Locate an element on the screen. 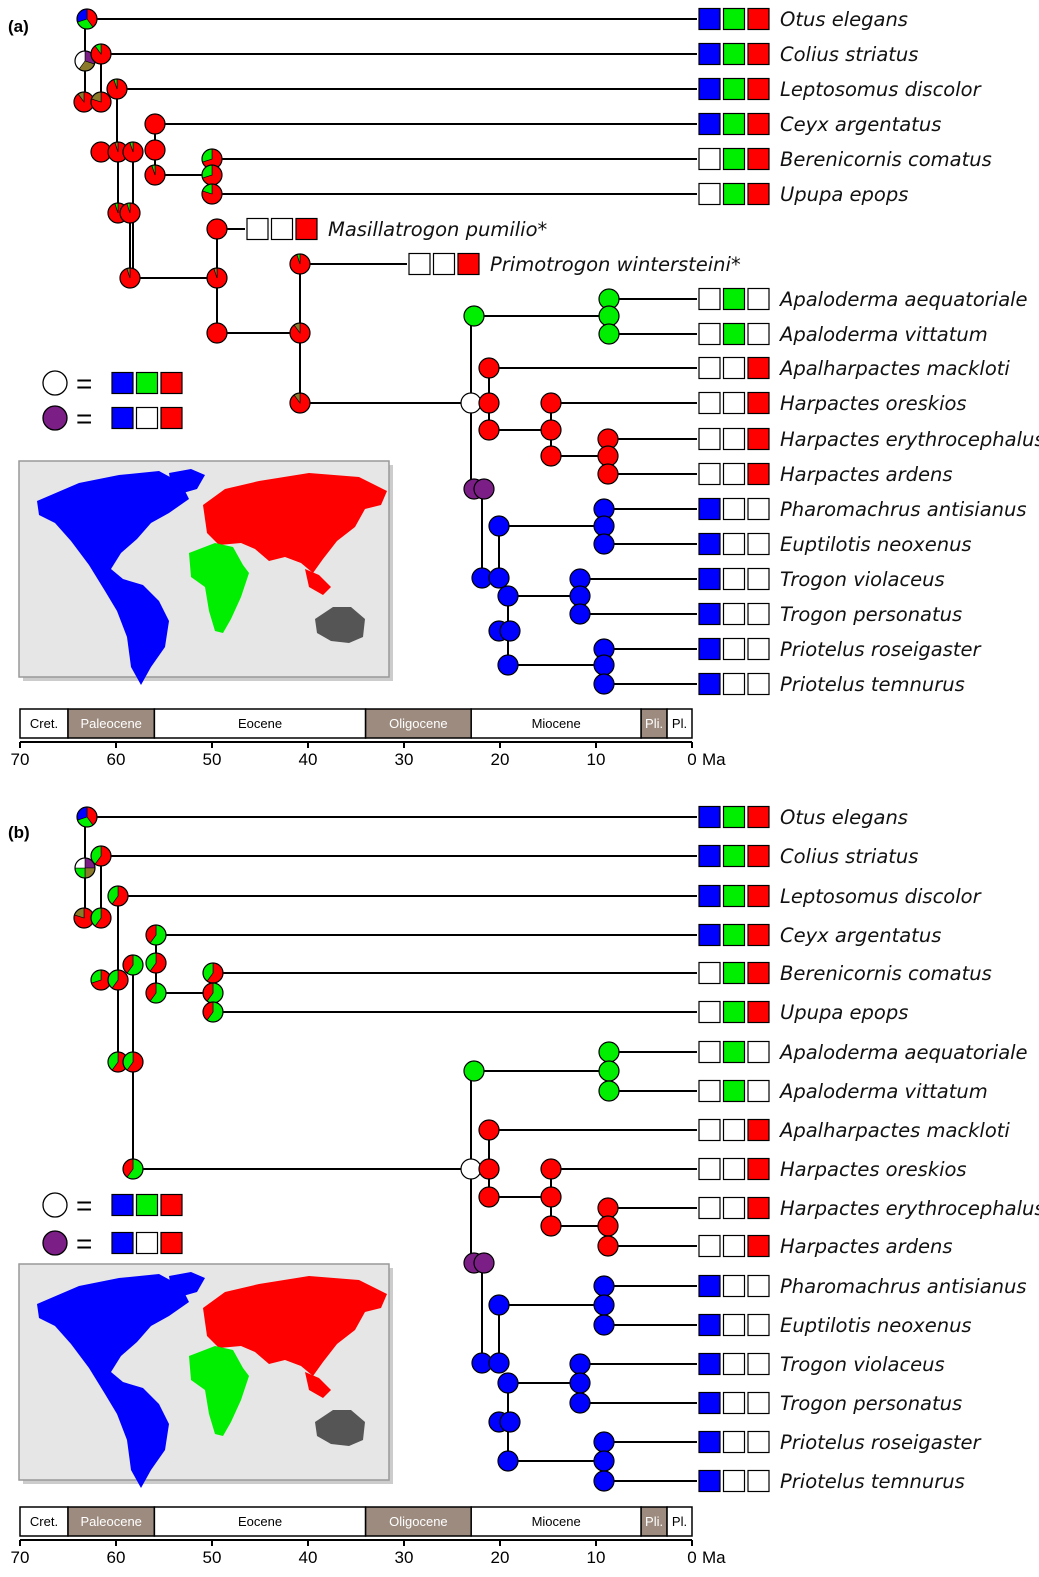 The width and height of the screenshot is (1039, 1577). taxon-name: Priotelus roseigaster is located at coordinates (881, 649).